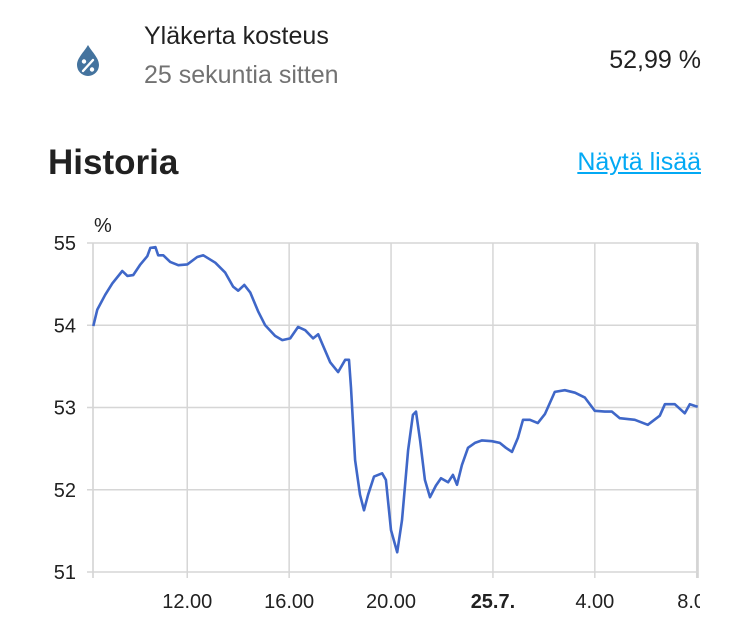  I want to click on y-tick-label: 54, so click(65, 326).